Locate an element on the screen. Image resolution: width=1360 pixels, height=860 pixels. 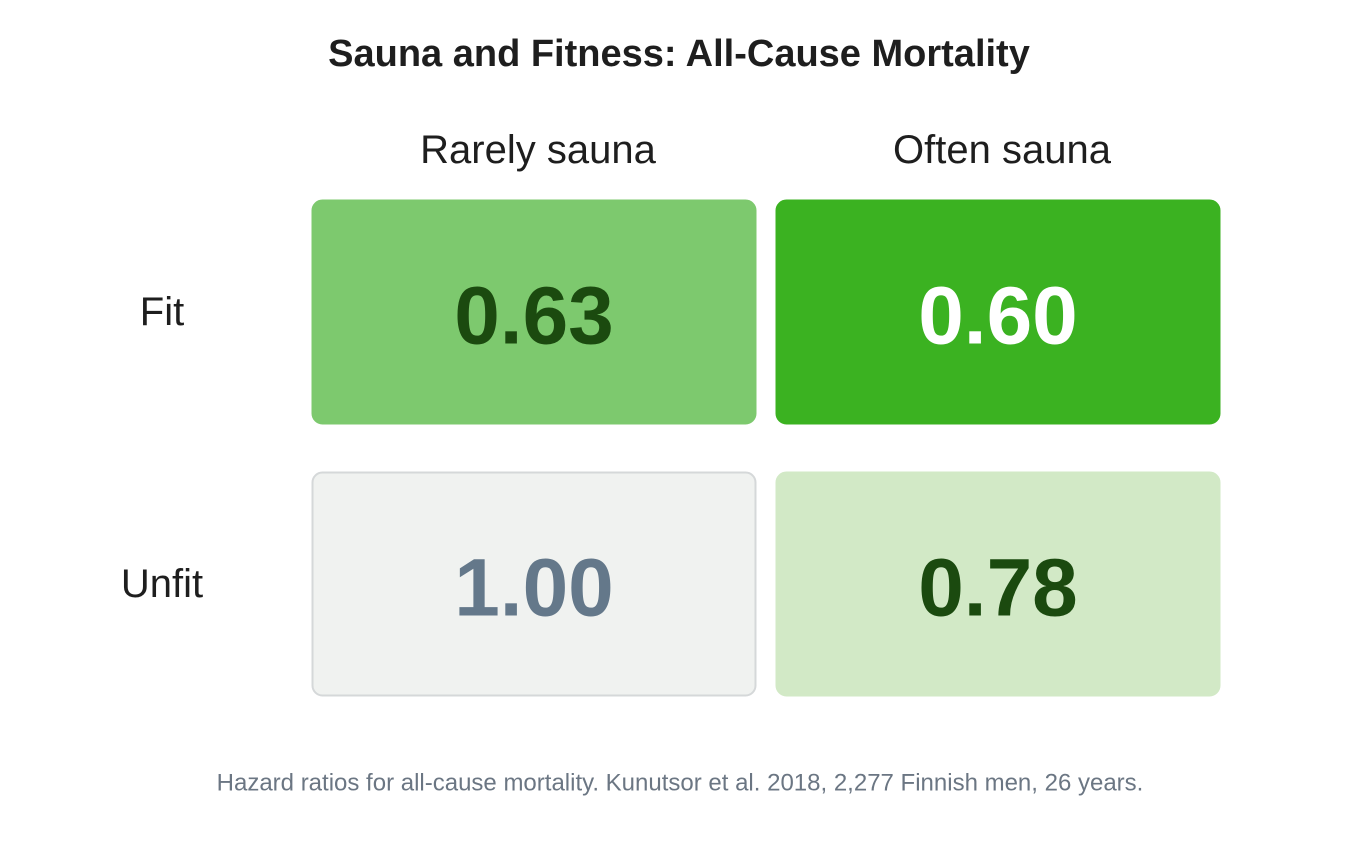
row-header: Unfit is located at coordinates (162, 584).